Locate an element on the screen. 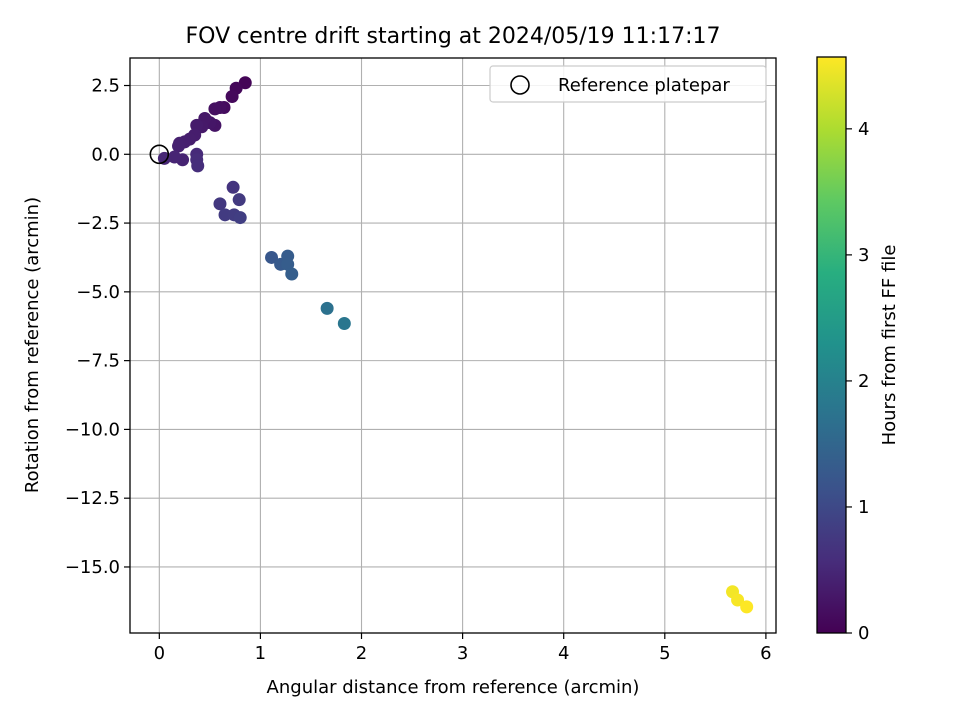 This screenshot has width=960, height=720. x-axis-ticks: 0 1 2 3 4 5 6 is located at coordinates (463, 648).